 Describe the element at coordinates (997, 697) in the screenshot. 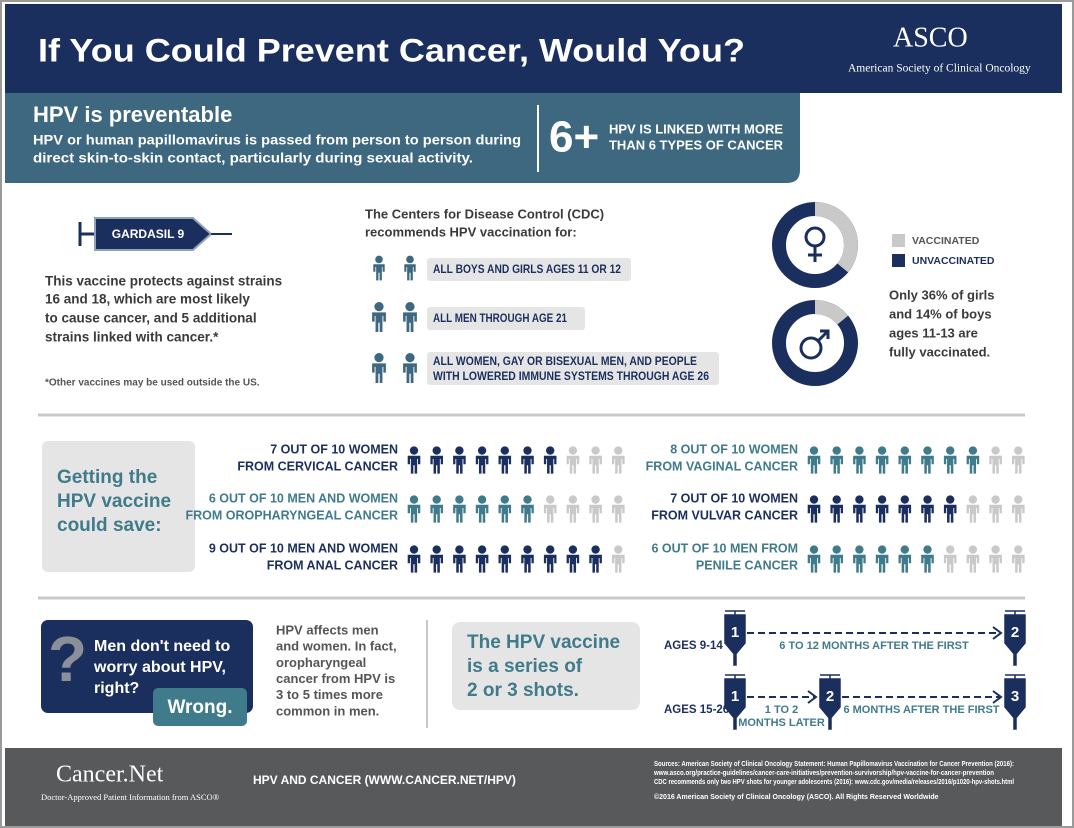

I see `arrow-head` at that location.